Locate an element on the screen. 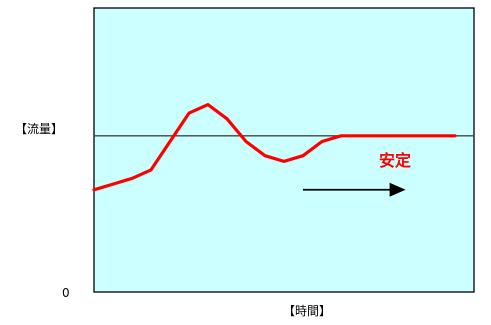  time-arrow is located at coordinates (354, 189).